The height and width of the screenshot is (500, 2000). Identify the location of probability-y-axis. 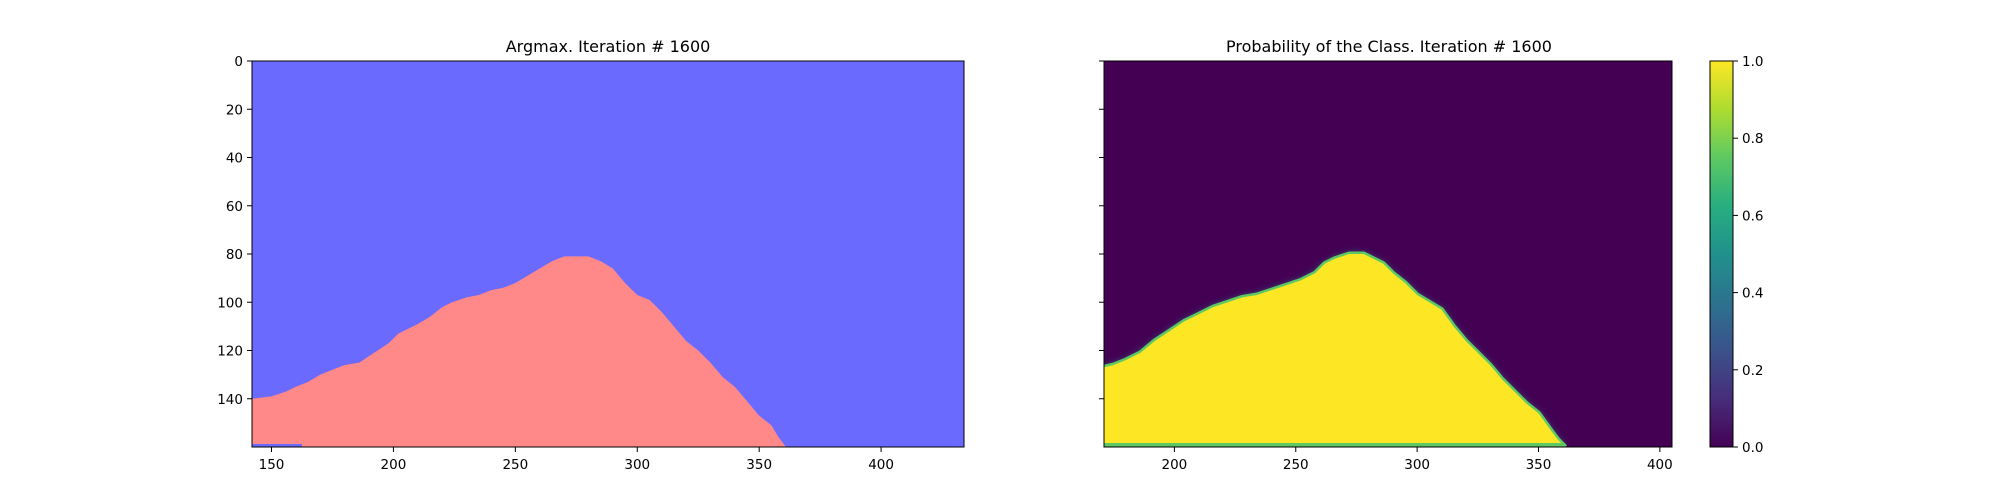
(1101, 230).